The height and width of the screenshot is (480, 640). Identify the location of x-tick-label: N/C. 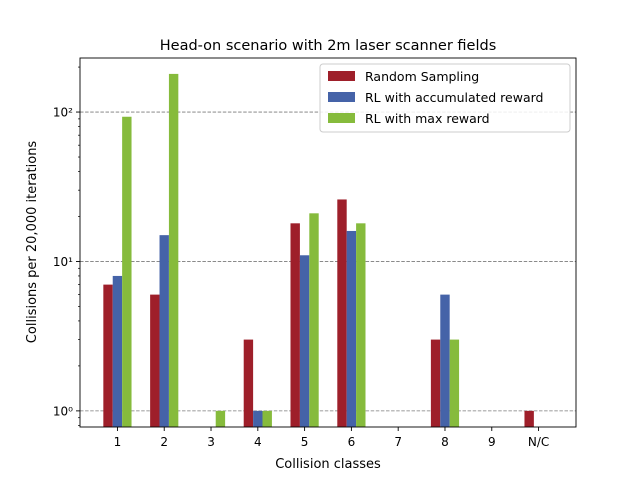
(538, 442).